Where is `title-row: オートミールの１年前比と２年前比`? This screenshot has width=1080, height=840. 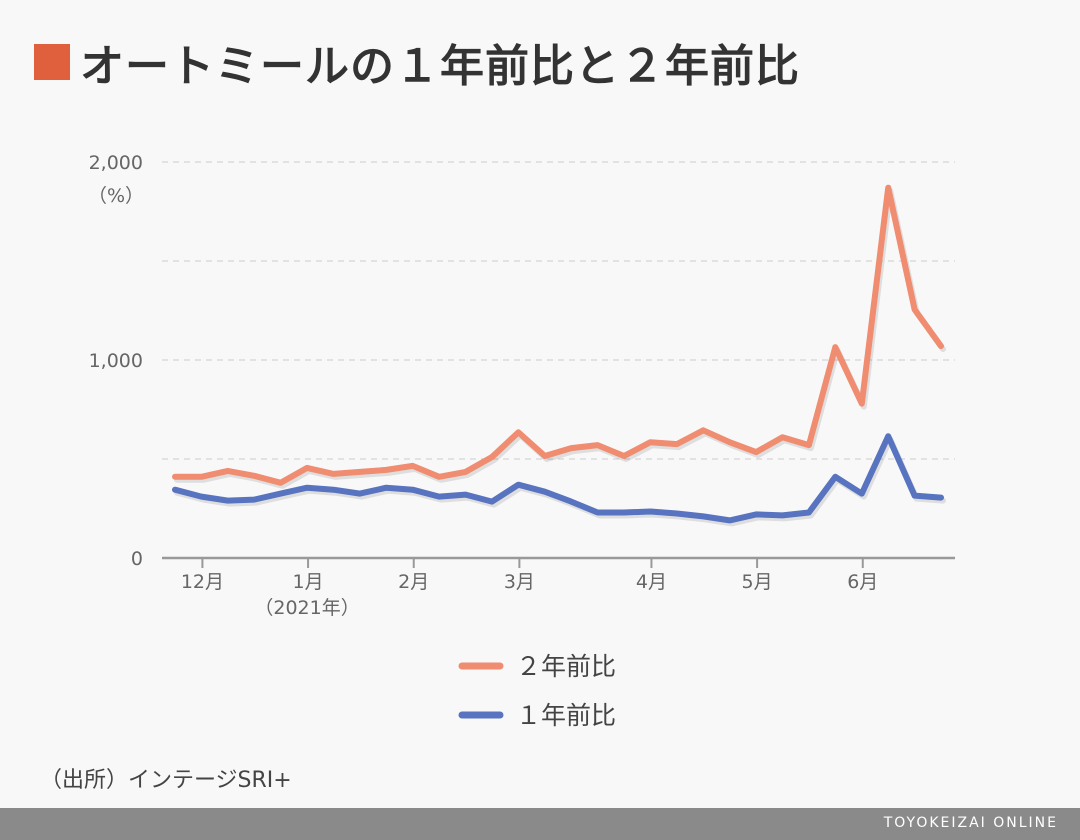
title-row: オートミールの１年前比と２年前比 is located at coordinates (417, 62).